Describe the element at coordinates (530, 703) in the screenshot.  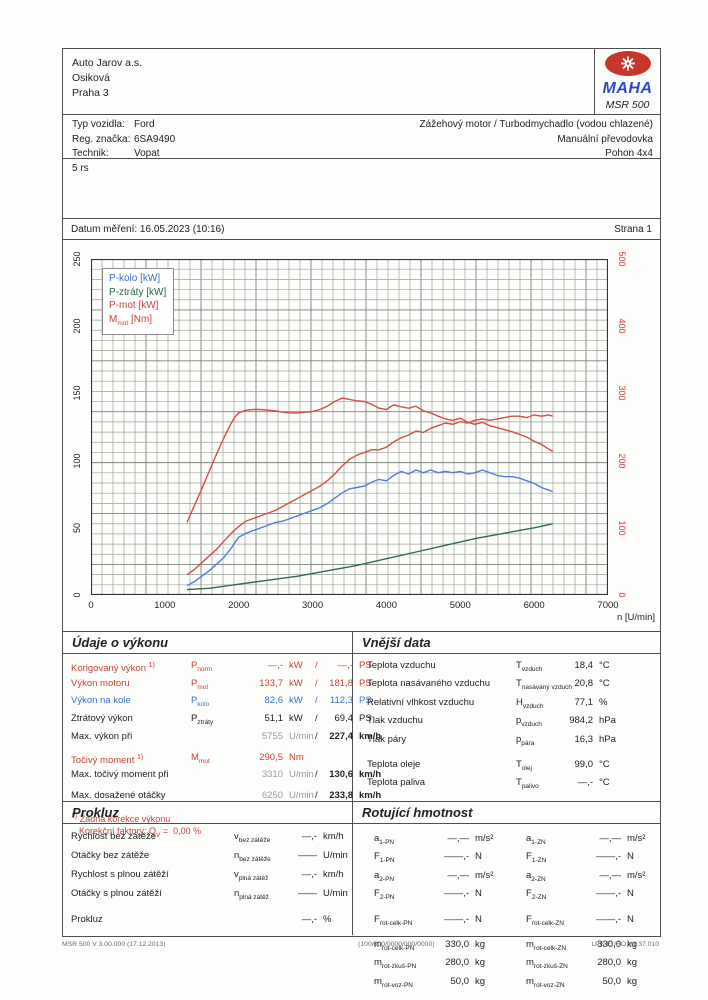
I see `symbol: Hvzduch` at that location.